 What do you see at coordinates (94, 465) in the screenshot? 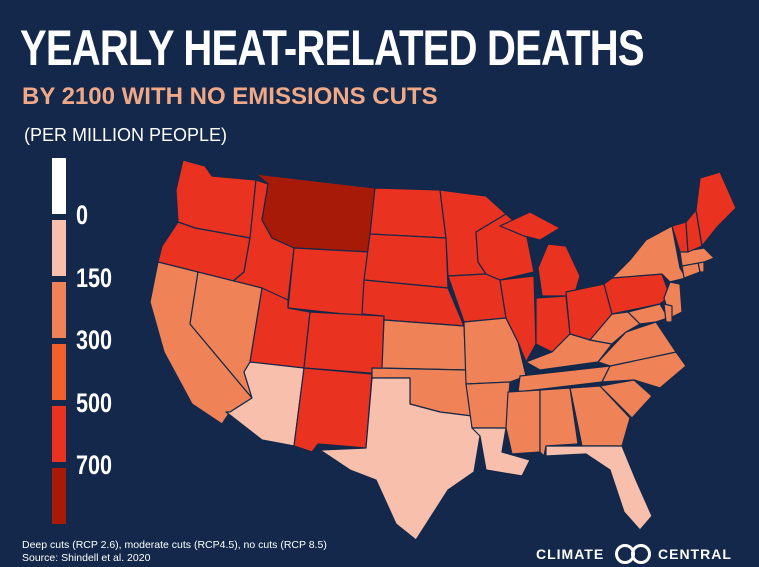
I see `legend-label-700: 700` at bounding box center [94, 465].